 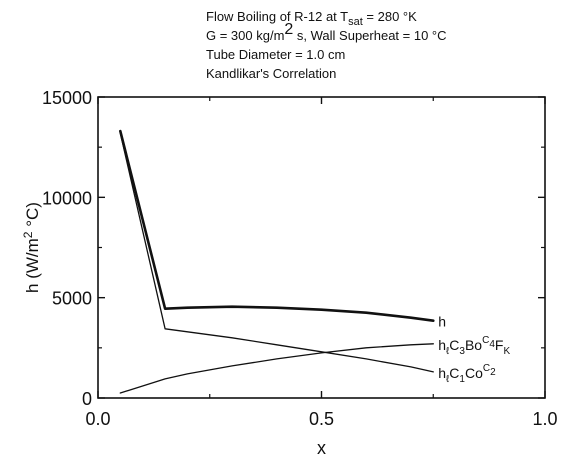 I want to click on series-labels: h hℓC1CoC2 hℓC3BoC4FK, so click(x=474, y=349).